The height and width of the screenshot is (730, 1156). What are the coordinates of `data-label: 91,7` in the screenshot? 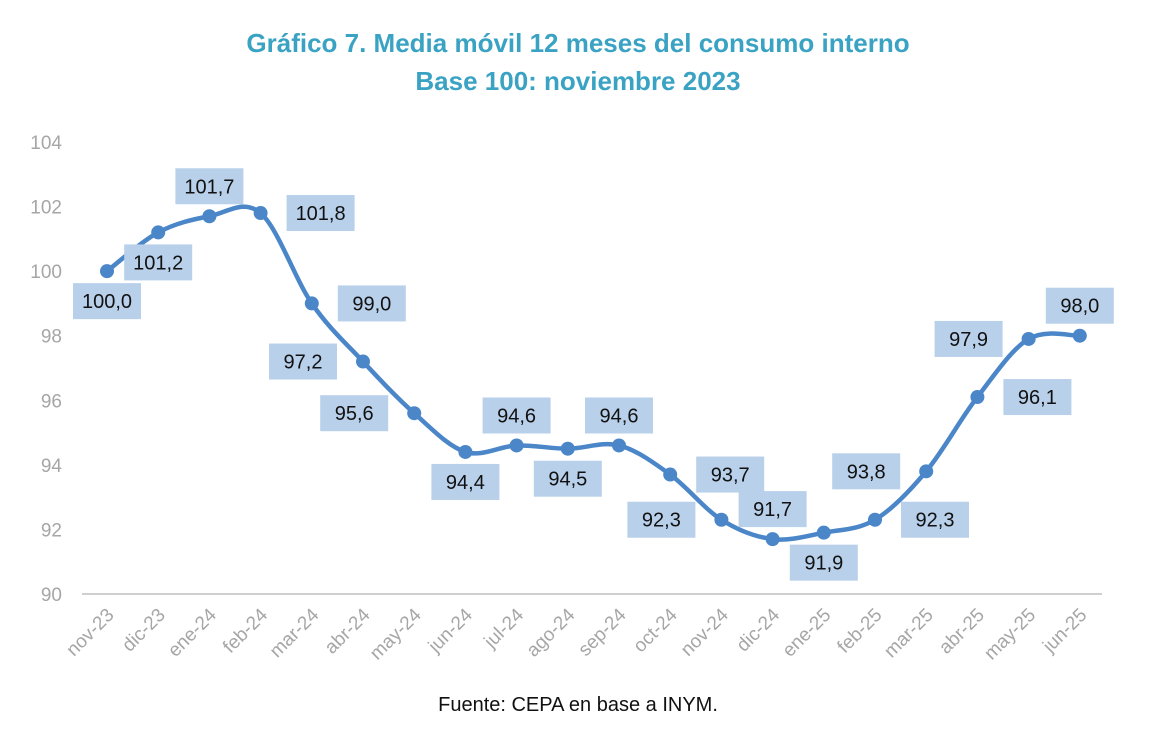 It's located at (772, 510).